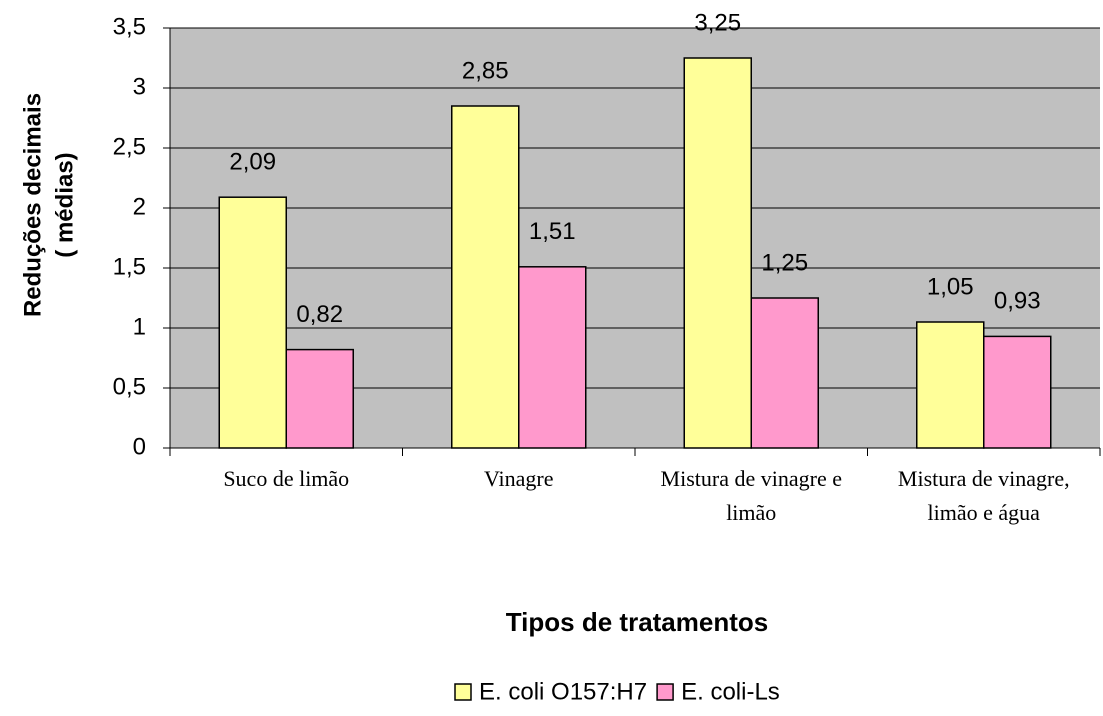  I want to click on data-label: 1,05, so click(950, 286).